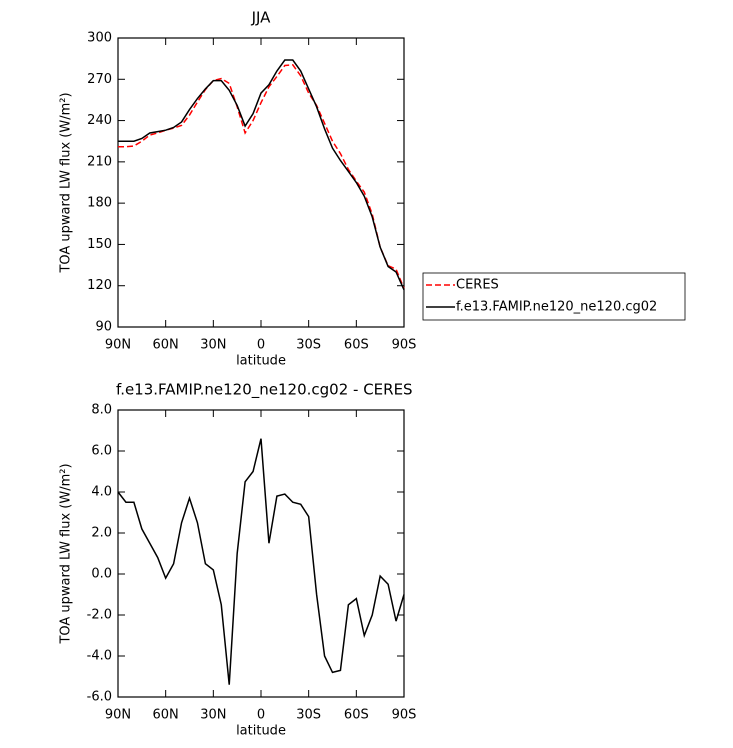  Describe the element at coordinates (99, 120) in the screenshot. I see `y-tick-label: 240` at that location.